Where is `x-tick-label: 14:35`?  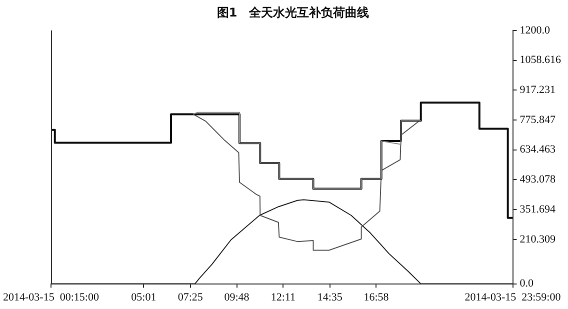
x-tick-label: 14:35 is located at coordinates (330, 297).